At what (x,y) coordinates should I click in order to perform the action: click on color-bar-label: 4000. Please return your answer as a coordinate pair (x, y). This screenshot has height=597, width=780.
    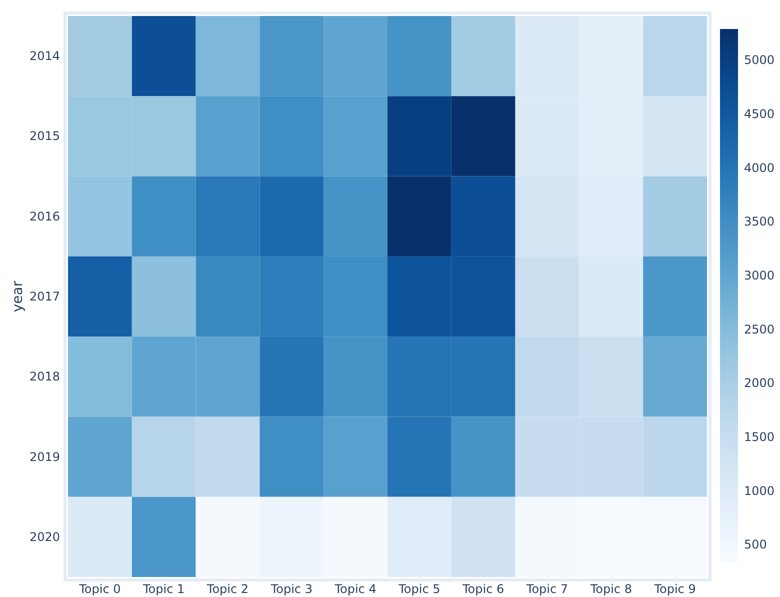
    Looking at the image, I should click on (759, 167).